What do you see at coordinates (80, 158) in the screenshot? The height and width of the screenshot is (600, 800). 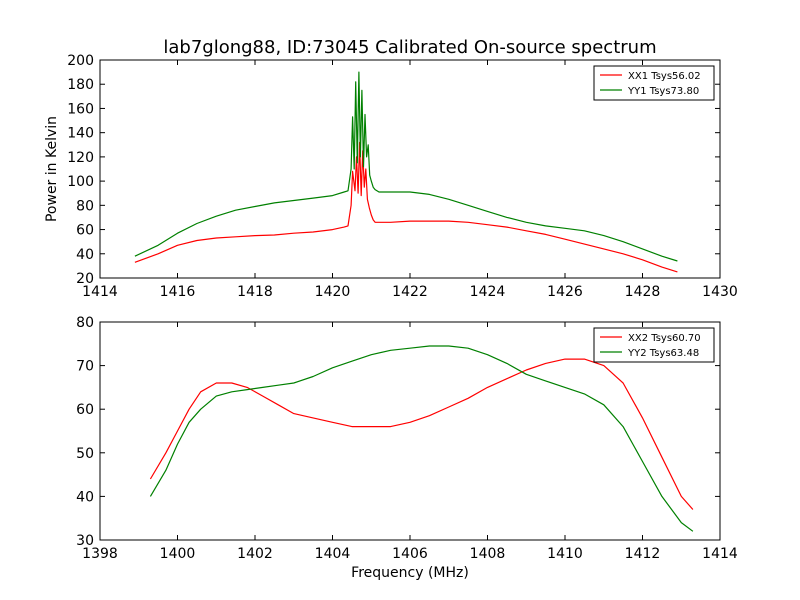 I see `y-tick-label: 120` at bounding box center [80, 158].